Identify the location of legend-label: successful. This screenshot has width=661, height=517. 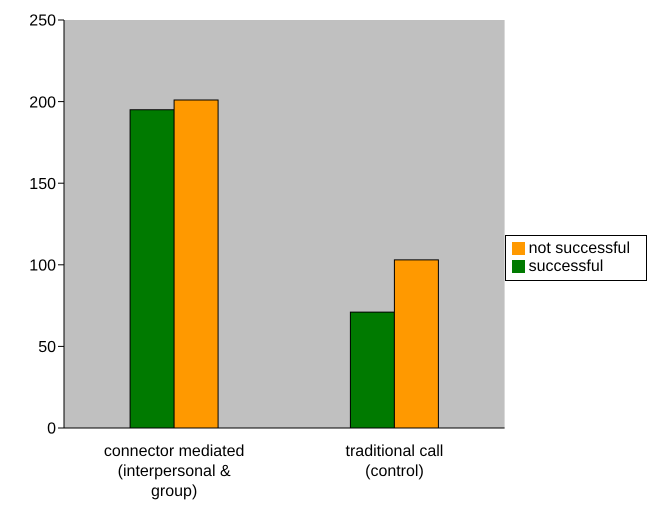
(566, 266).